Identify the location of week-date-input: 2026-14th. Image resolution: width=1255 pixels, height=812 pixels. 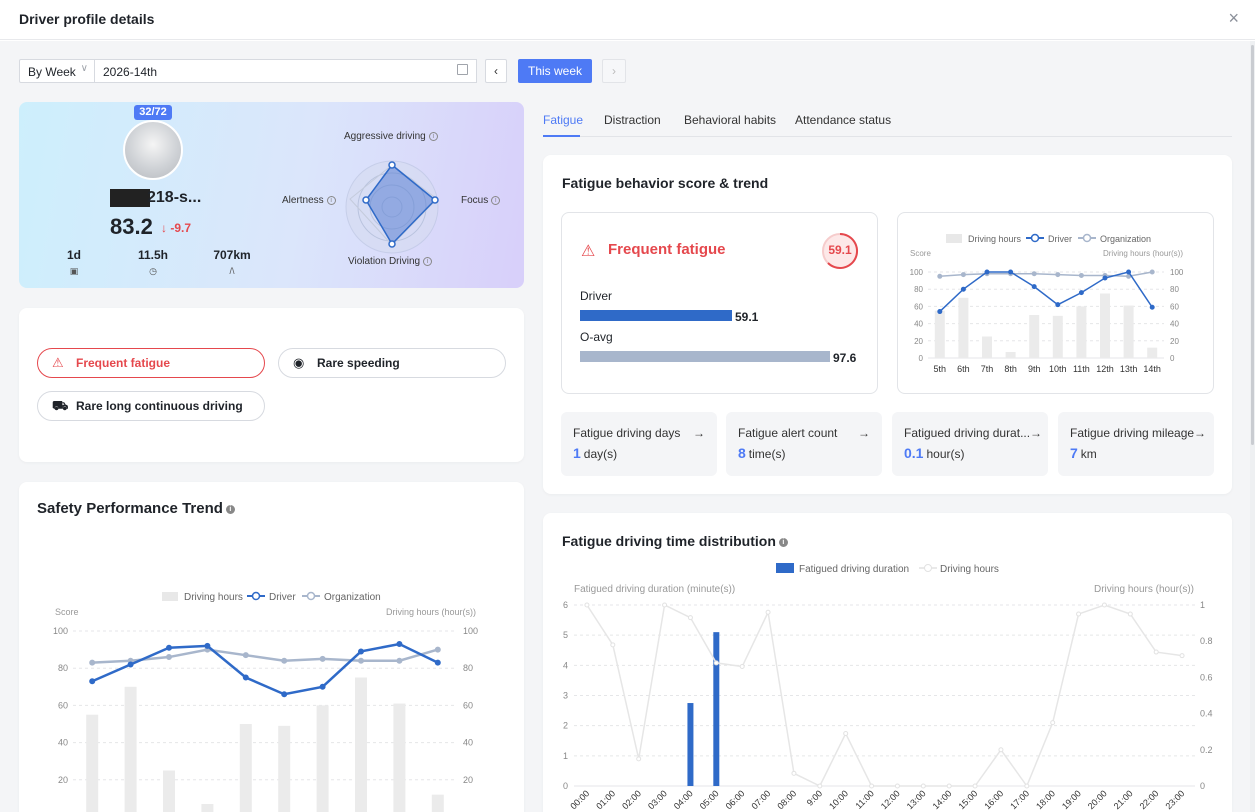
(286, 71).